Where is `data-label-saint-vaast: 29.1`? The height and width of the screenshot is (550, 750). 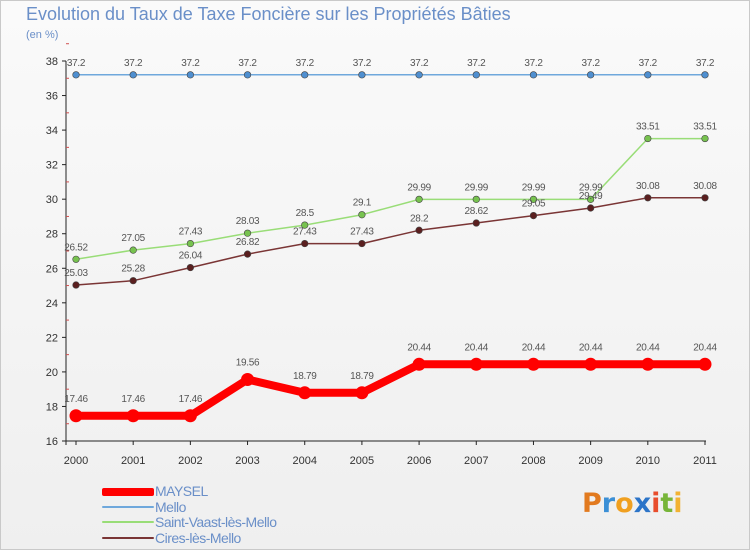
data-label-saint-vaast: 29.1 is located at coordinates (362, 203).